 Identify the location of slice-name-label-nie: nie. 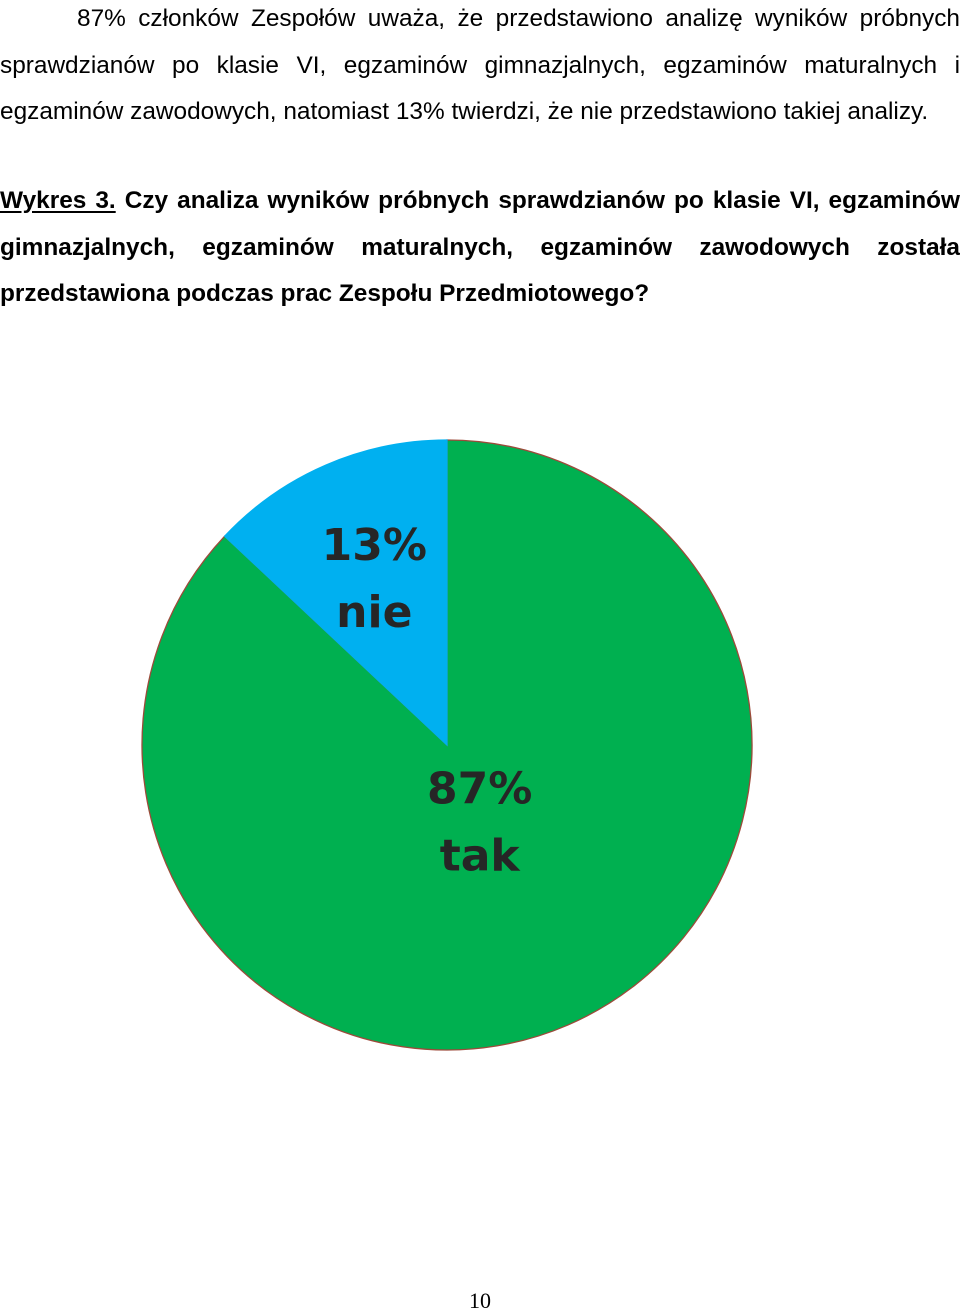
(374, 612).